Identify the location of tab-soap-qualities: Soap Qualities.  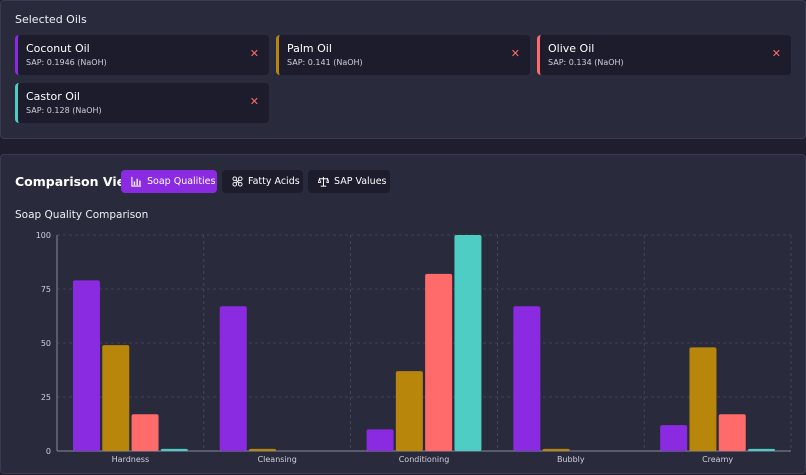
(169, 181).